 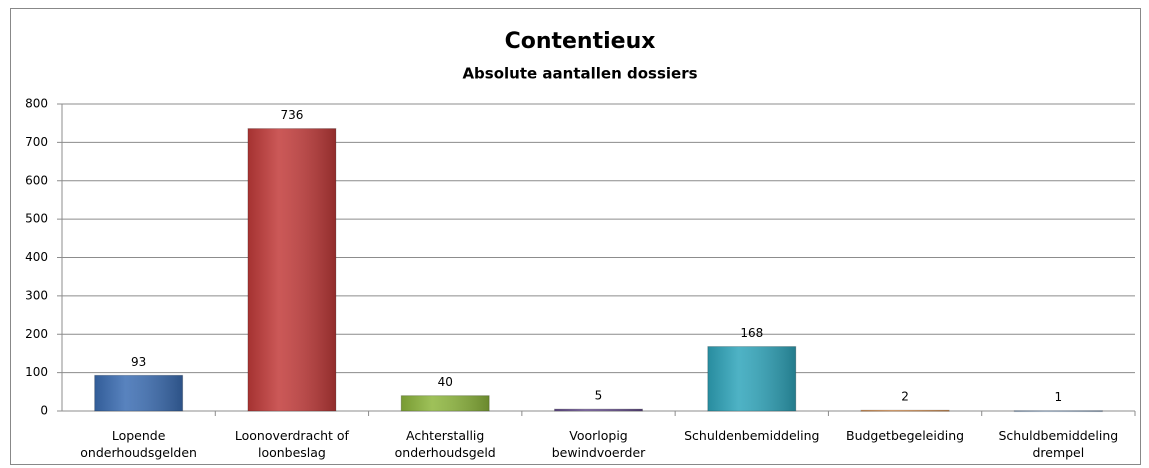 I want to click on x-tick-label: Budgetbegeleiding, so click(x=905, y=435).